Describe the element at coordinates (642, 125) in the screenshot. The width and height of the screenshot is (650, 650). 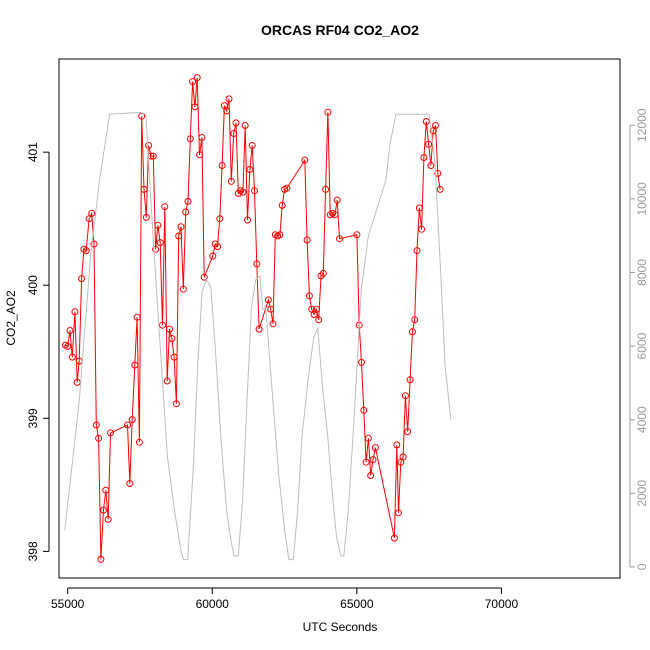
I see `y2-tick-label: 12000` at that location.